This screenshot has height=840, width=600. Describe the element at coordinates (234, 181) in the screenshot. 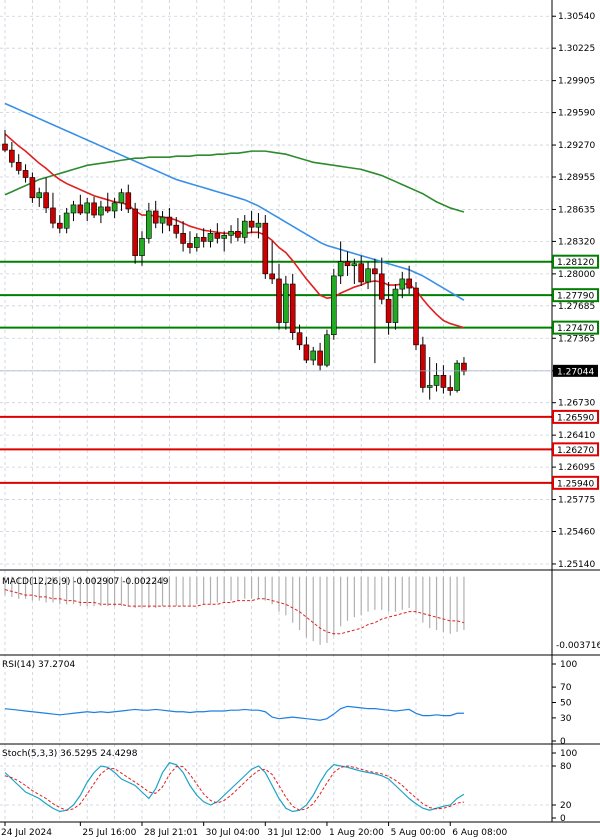

I see `ma-green-line` at that location.